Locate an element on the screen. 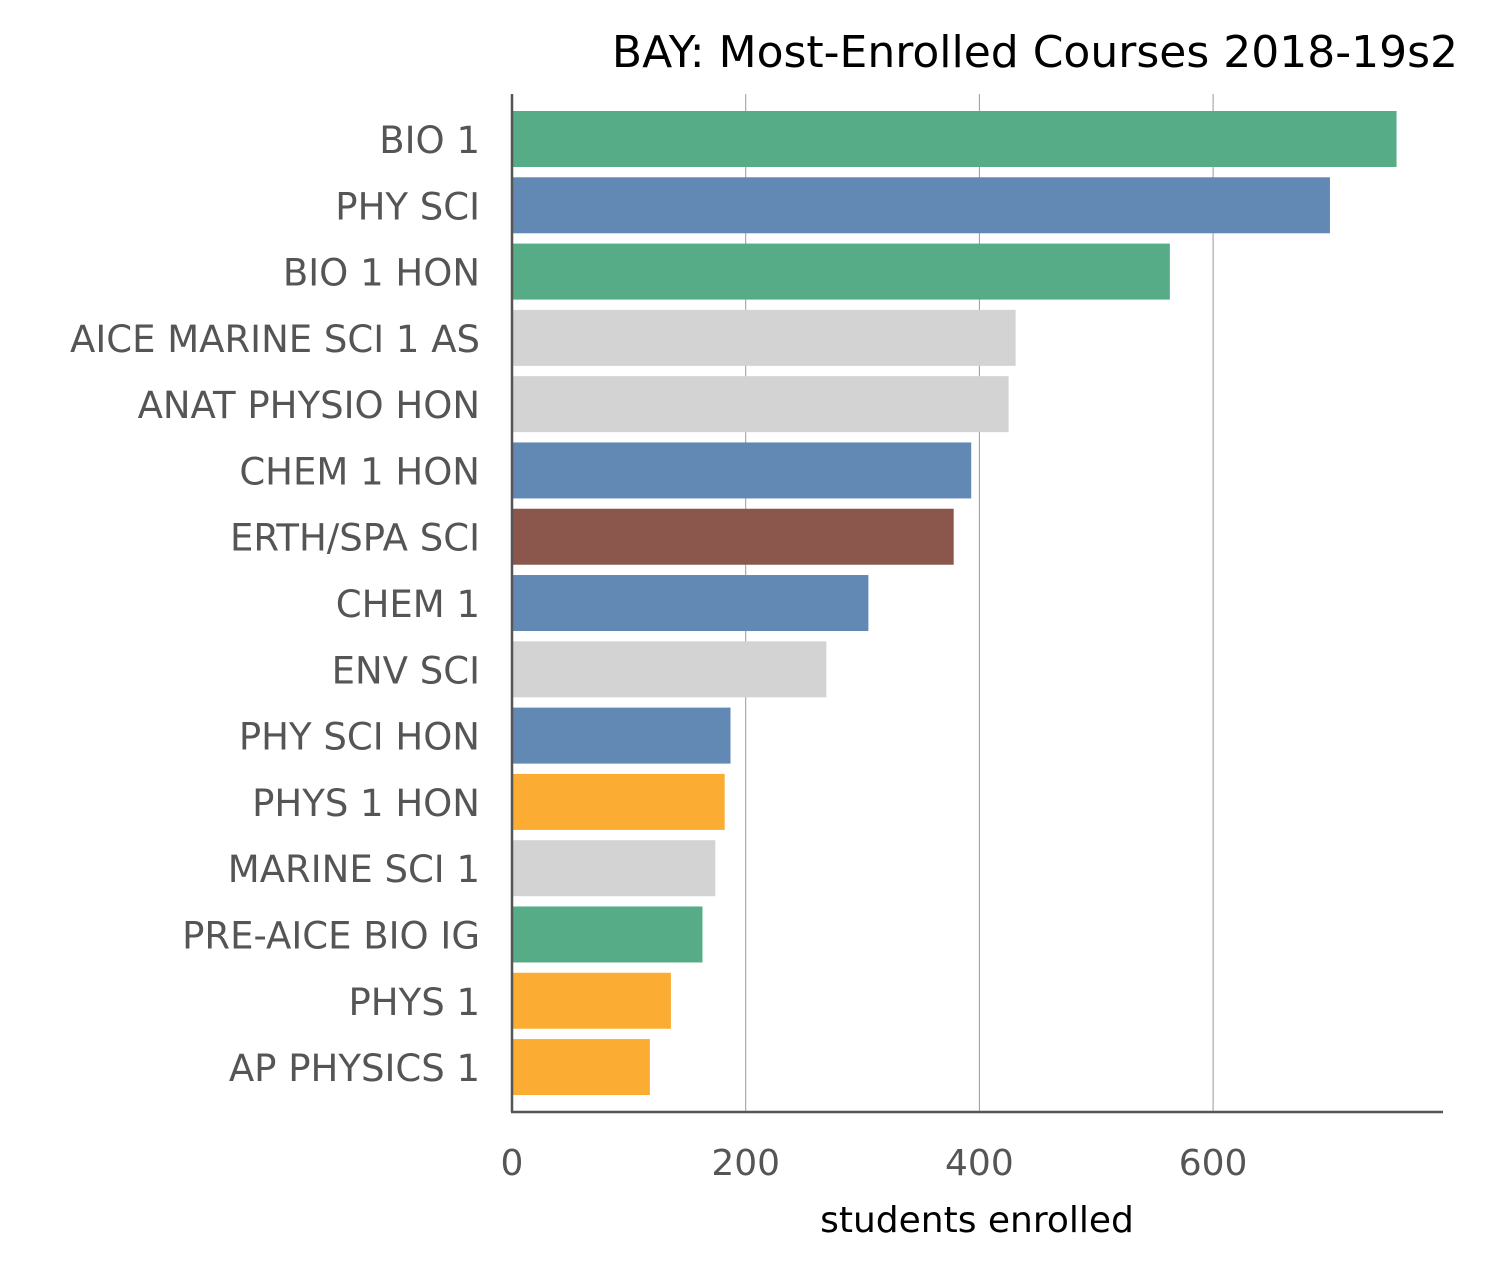 This screenshot has width=1489, height=1269. category-label: PHY SCI is located at coordinates (407, 206).